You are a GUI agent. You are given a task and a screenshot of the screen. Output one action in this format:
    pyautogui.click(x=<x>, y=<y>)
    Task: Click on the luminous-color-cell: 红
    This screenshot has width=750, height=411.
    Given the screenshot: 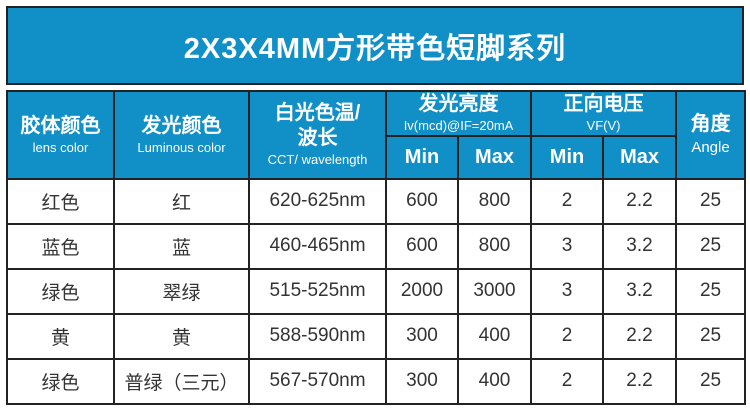 What is the action you would take?
    pyautogui.click(x=181, y=201)
    